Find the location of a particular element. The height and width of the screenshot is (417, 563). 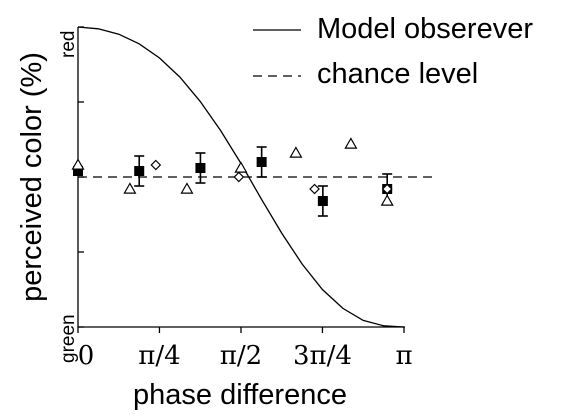

x-tick-label-3: 3π/4 is located at coordinates (322, 356).